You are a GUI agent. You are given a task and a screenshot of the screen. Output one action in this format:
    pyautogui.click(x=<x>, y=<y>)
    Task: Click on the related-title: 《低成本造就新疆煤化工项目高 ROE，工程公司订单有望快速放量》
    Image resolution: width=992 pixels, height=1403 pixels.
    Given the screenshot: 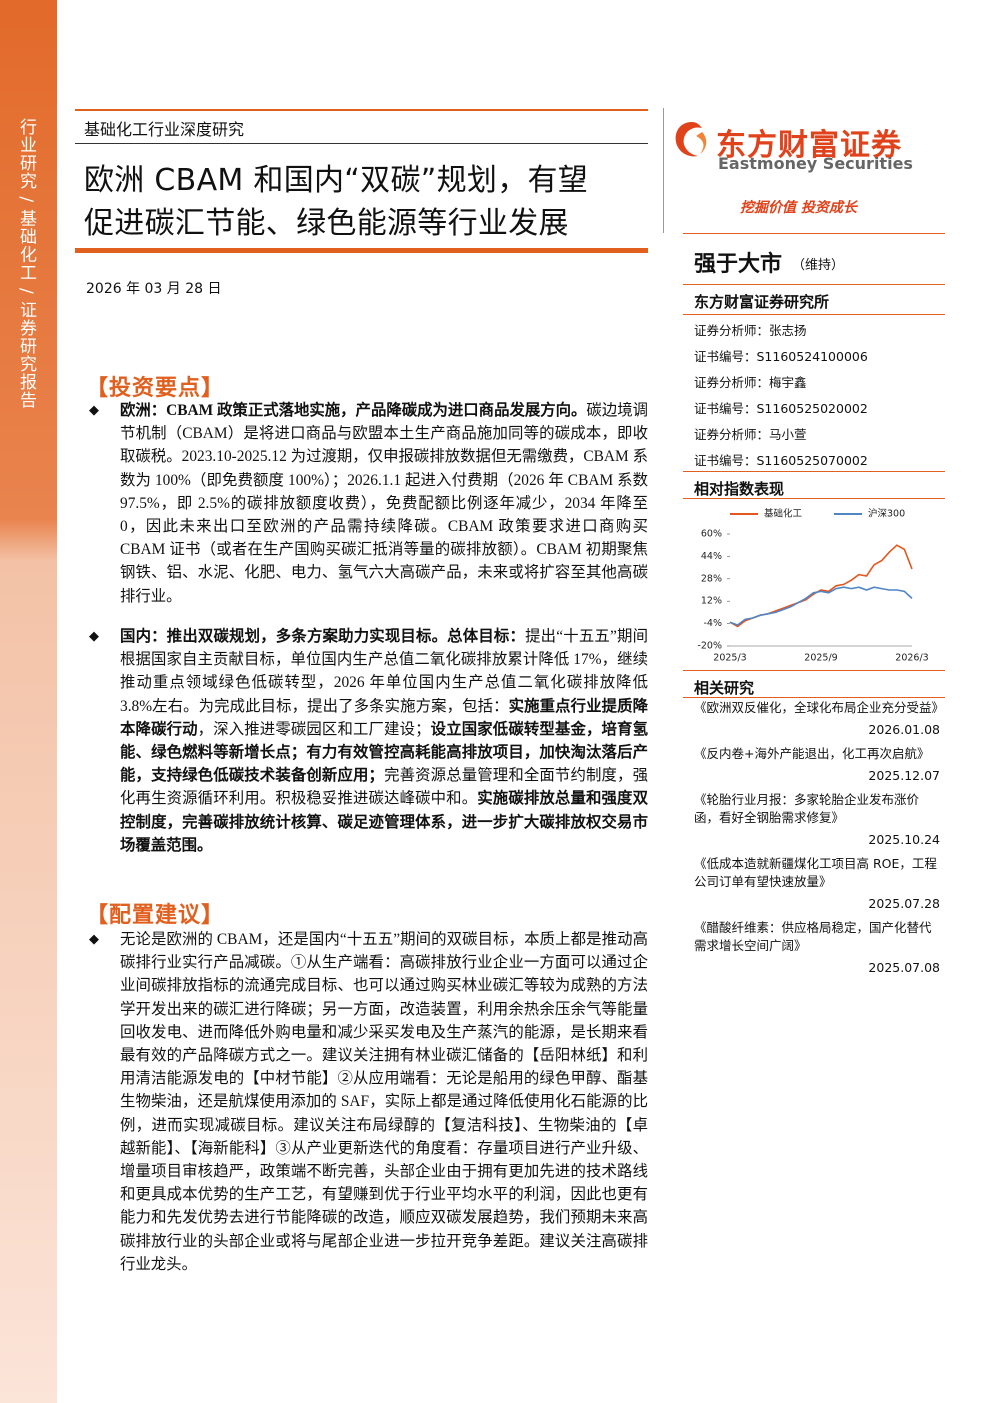 What is the action you would take?
    pyautogui.click(x=815, y=872)
    